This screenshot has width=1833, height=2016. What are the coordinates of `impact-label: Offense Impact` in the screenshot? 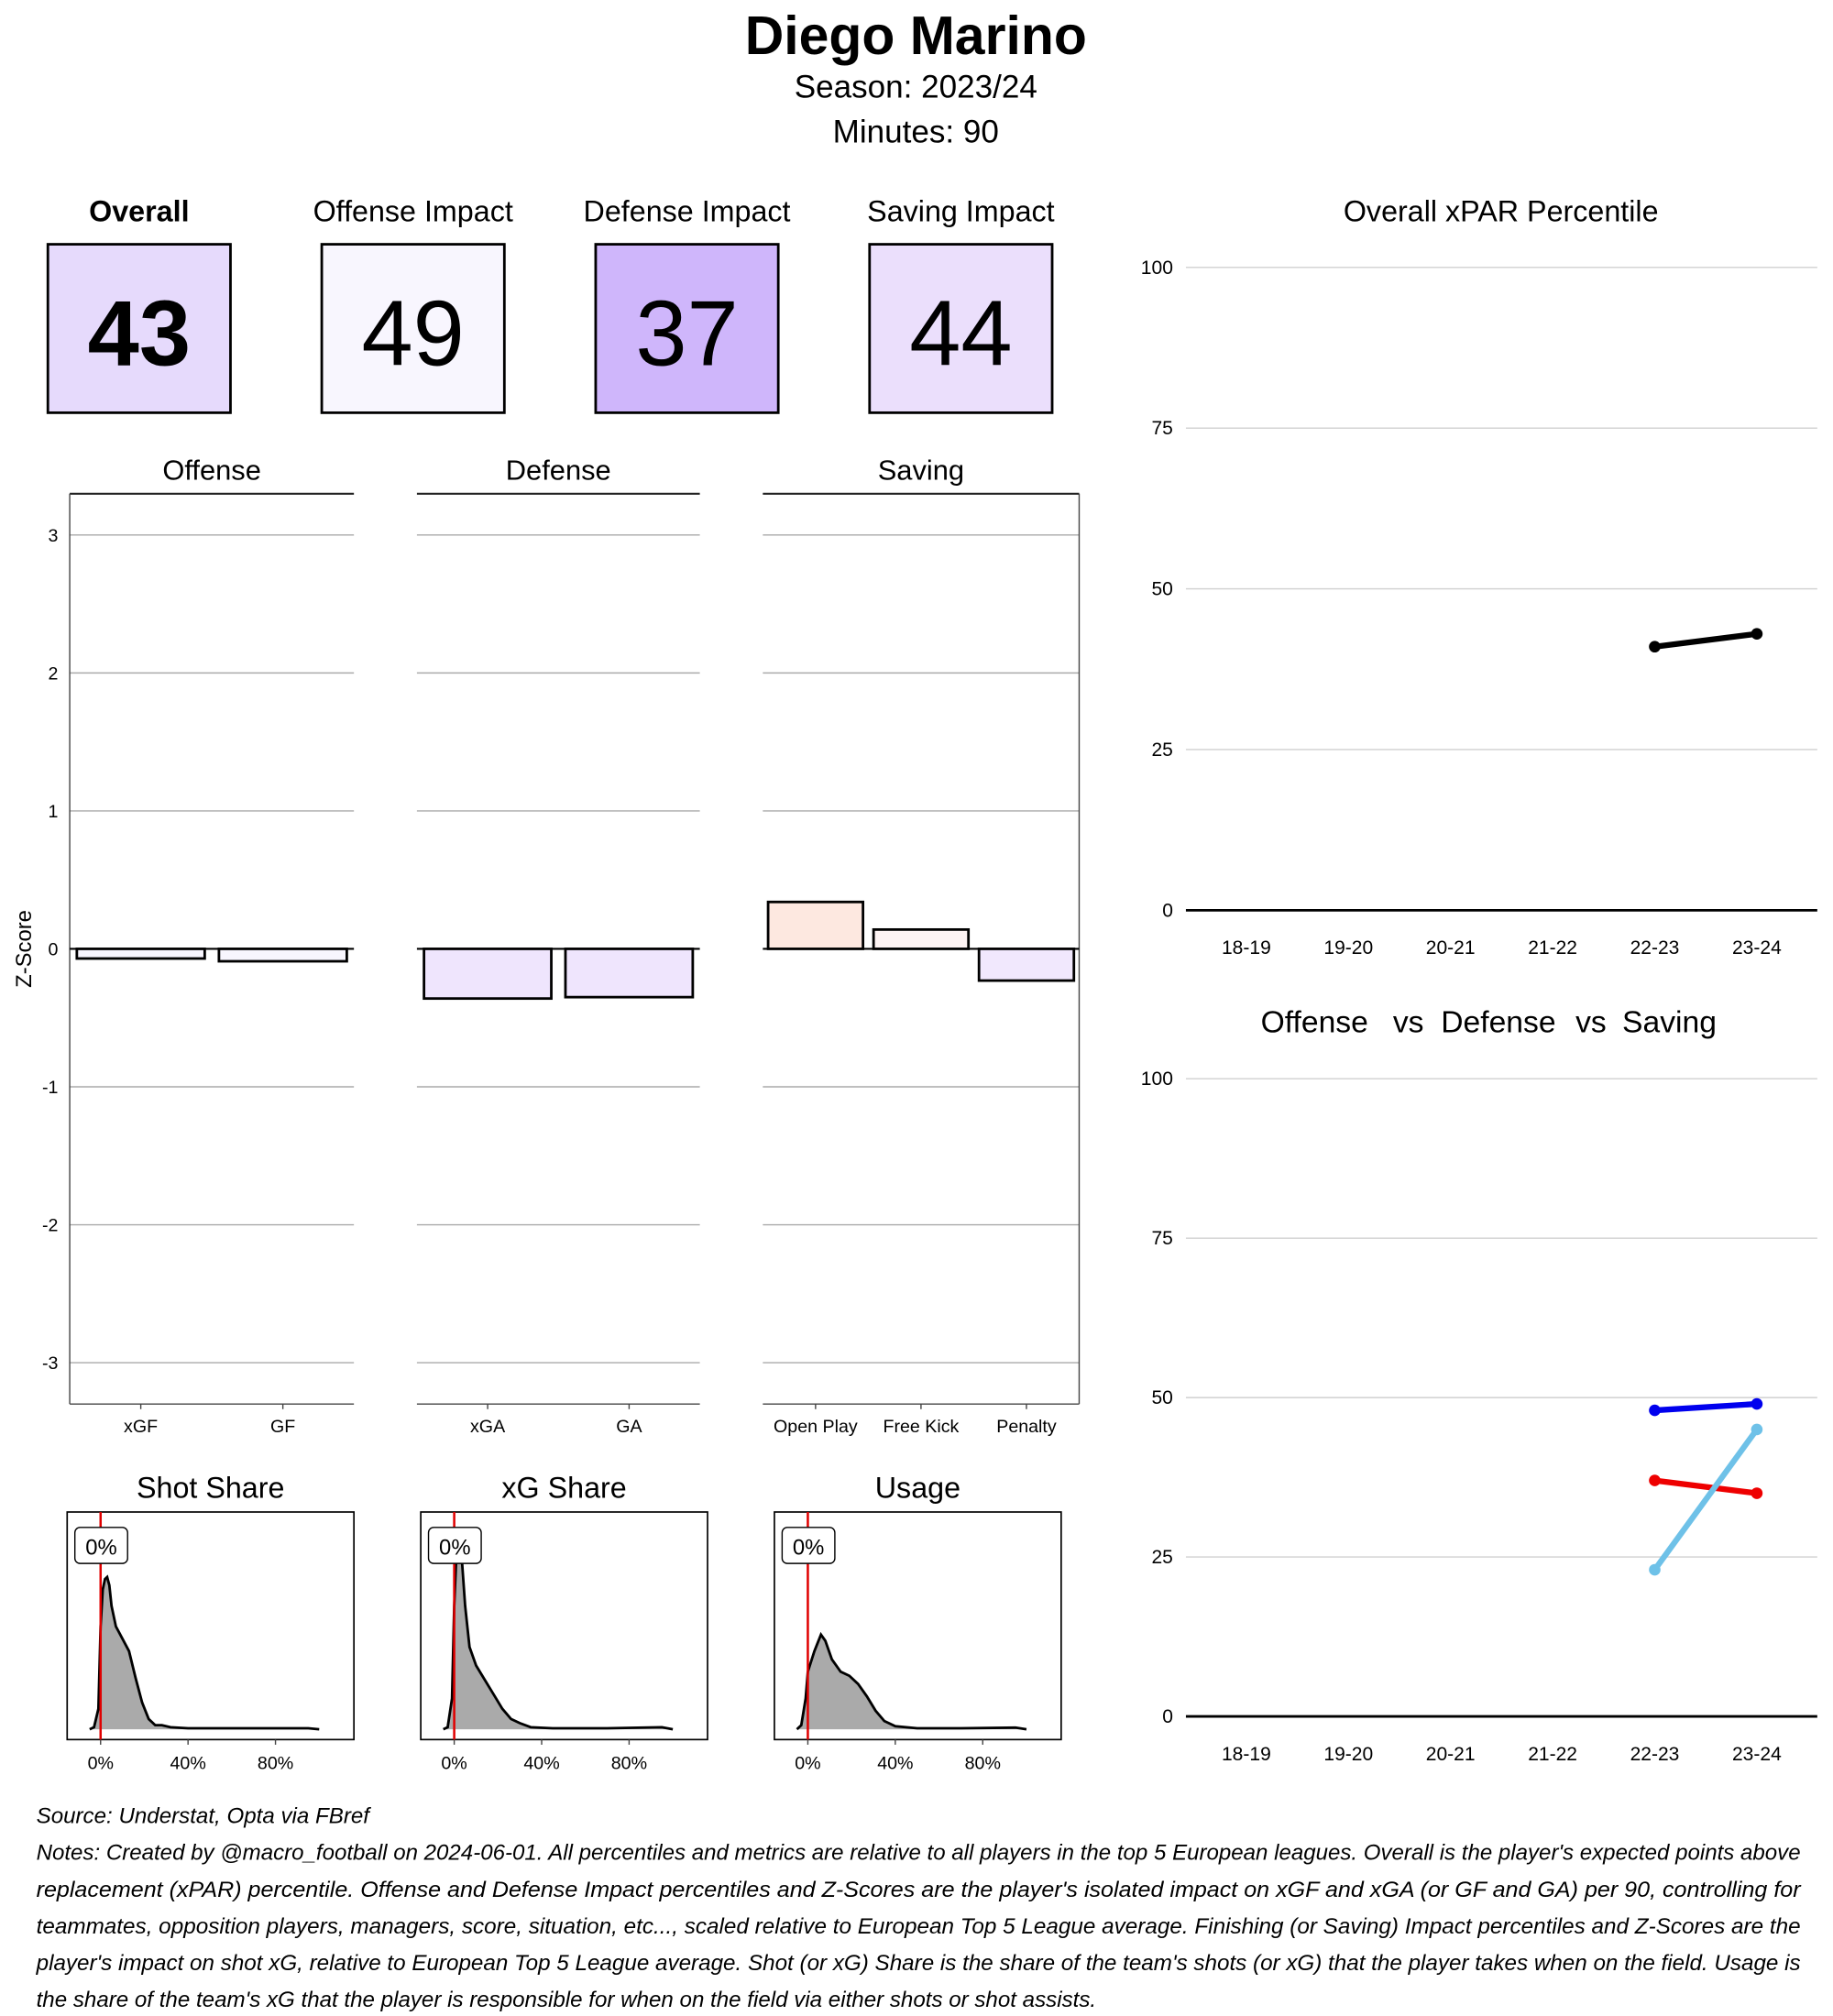 It's located at (413, 210).